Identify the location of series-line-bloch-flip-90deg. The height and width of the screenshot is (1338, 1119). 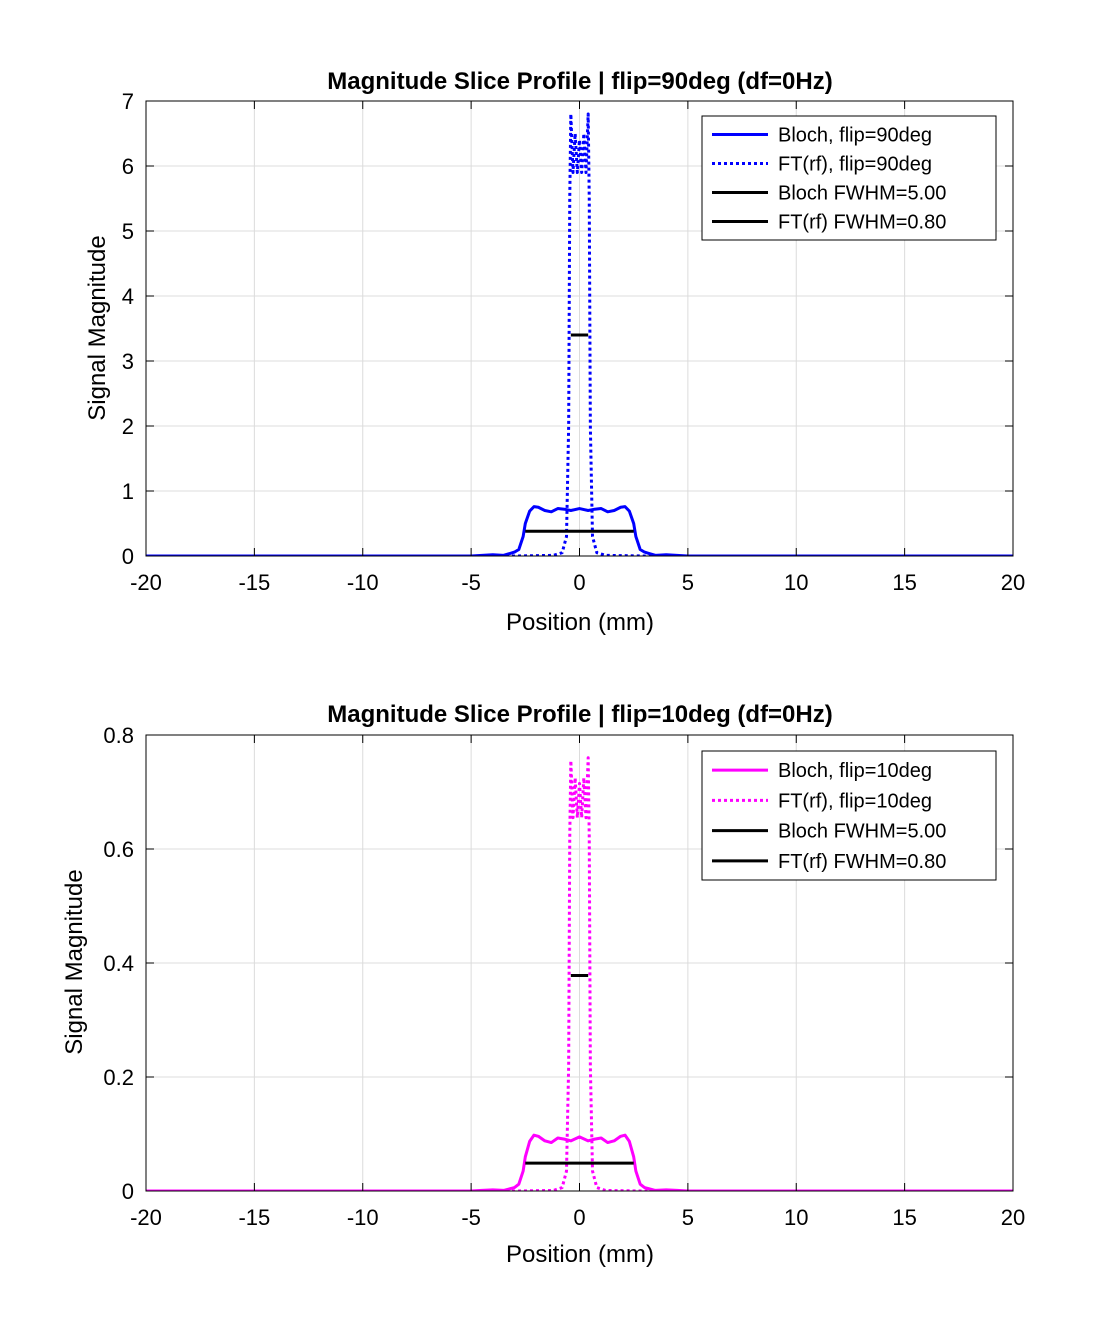
(579, 530).